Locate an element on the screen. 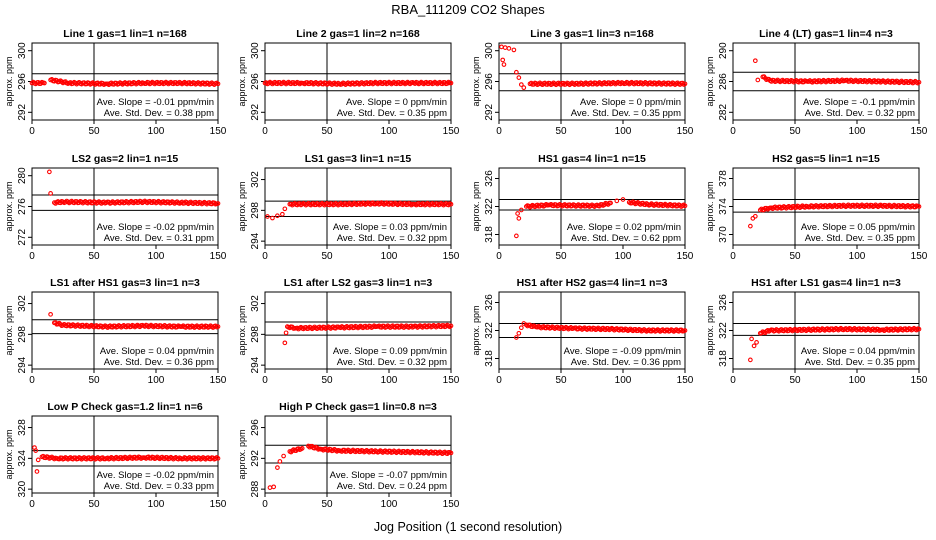 This screenshot has height=540, width=936. y-tick-label: 290 is located at coordinates (723, 50).